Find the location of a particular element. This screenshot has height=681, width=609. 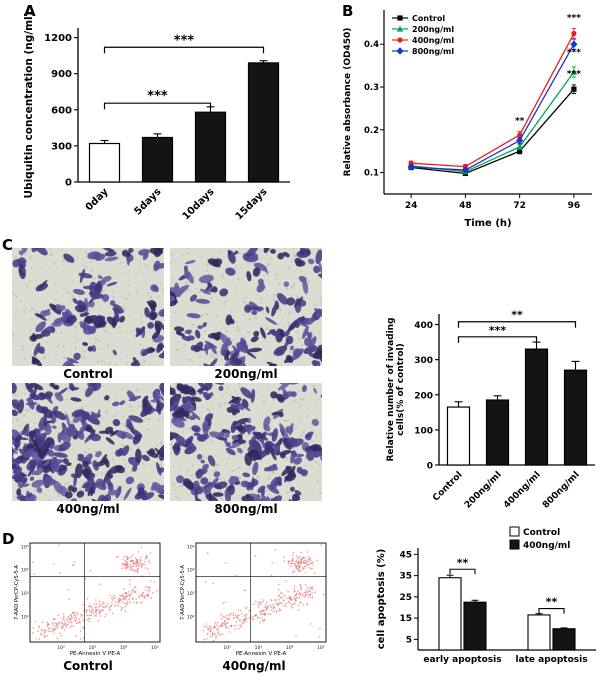

y-axis-label: Ubiquitin concentration (ng/ml) is located at coordinates (29, 105).